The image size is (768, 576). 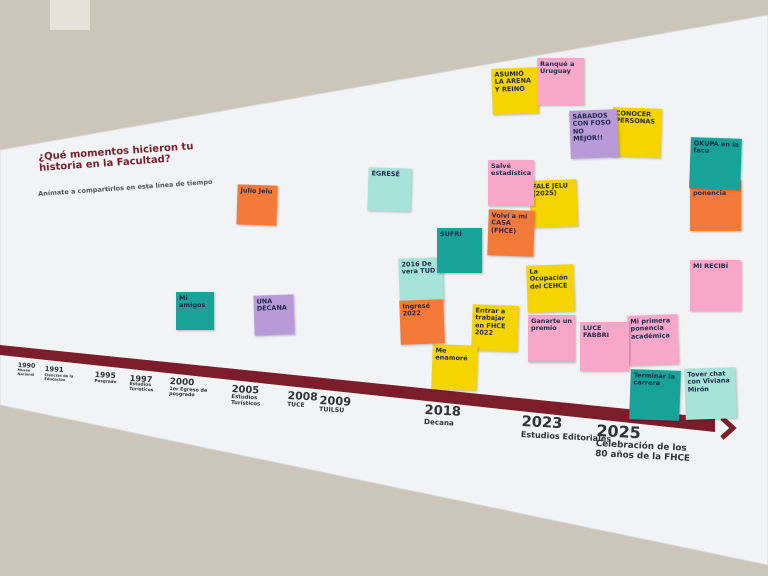 I want to click on sticky-note: SUFRÍ, so click(x=459, y=250).